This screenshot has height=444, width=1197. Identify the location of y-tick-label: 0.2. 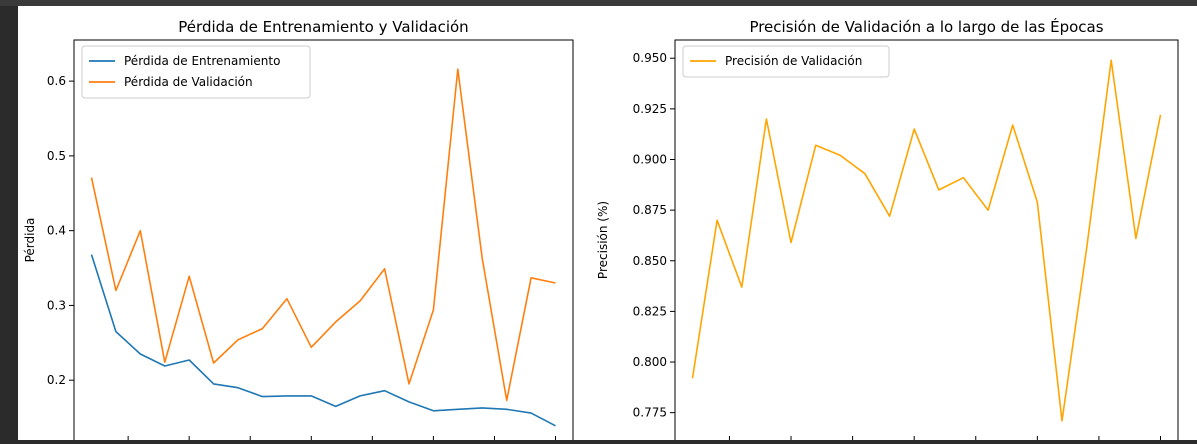
(56, 380).